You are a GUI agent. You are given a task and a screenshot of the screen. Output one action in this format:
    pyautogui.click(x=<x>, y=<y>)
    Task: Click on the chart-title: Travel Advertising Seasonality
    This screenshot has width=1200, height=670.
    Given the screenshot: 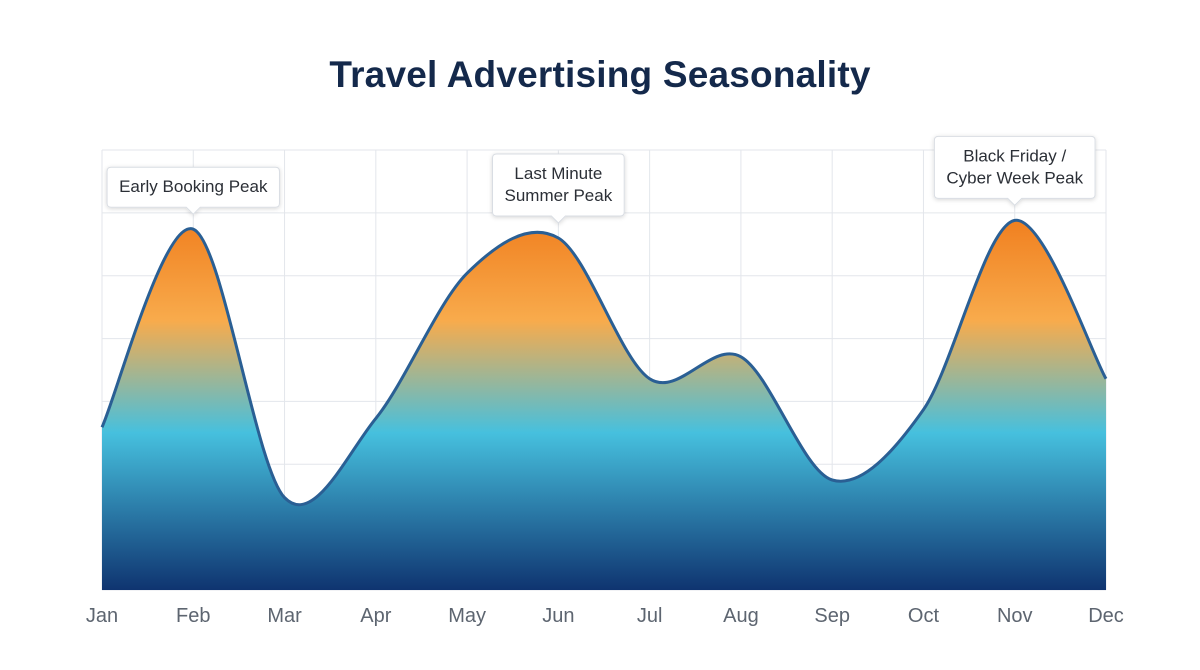 What is the action you would take?
    pyautogui.click(x=600, y=74)
    